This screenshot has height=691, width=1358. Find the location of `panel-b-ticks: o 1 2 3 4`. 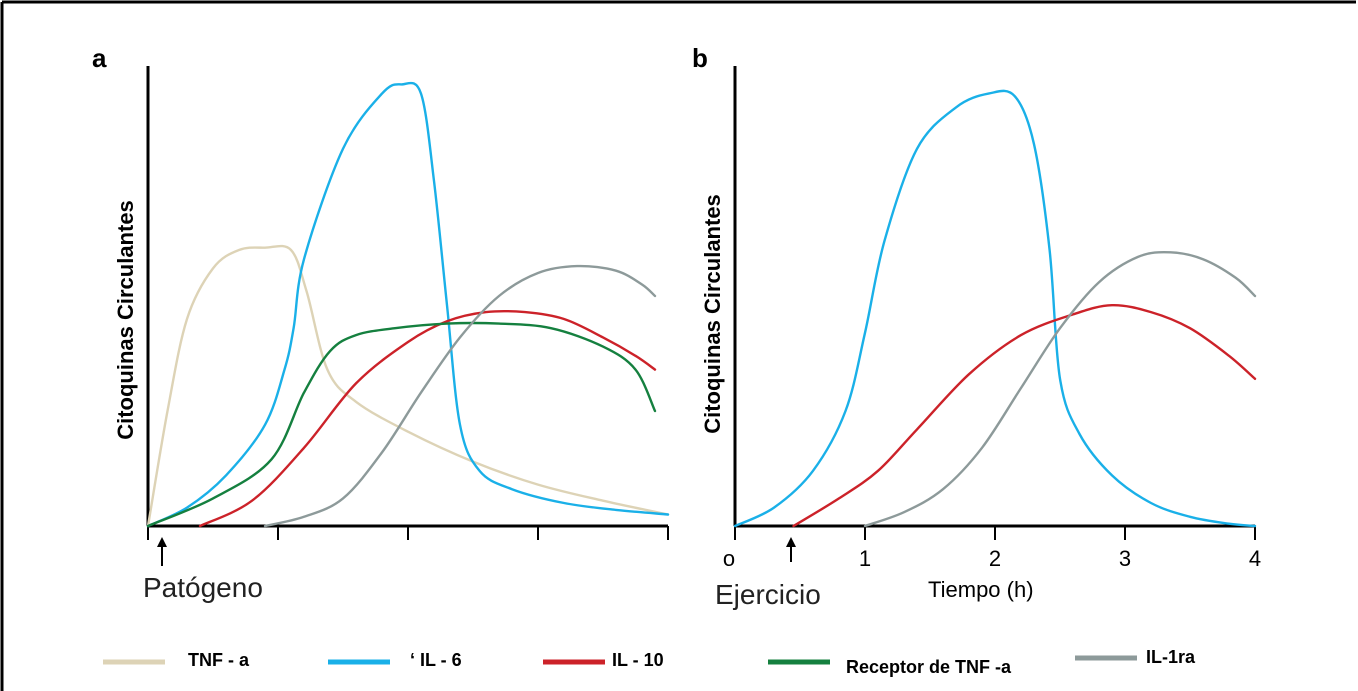

panel-b-ticks: o 1 2 3 4 is located at coordinates (992, 548).